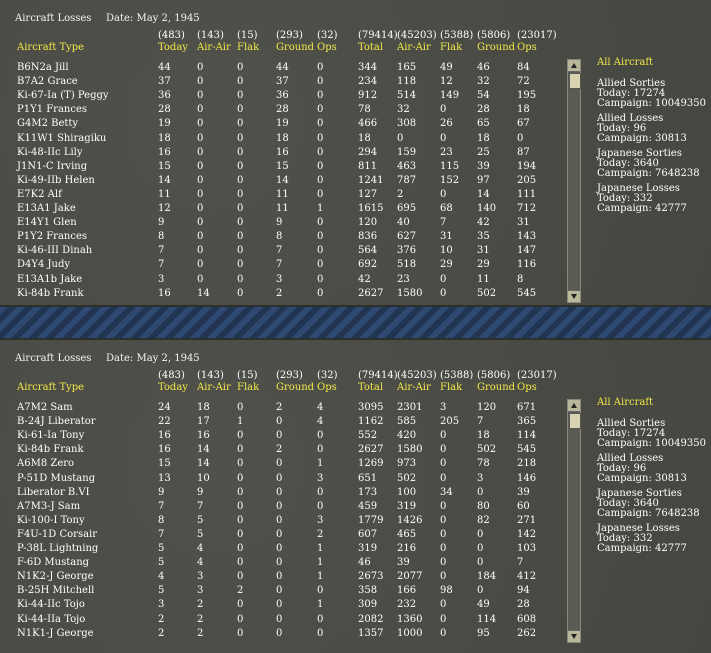 Image resolution: width=711 pixels, height=653 pixels. I want to click on table-row: P1Y2 Frances 8 0 0 8 0 836 627 31 35 143, so click(280, 237).